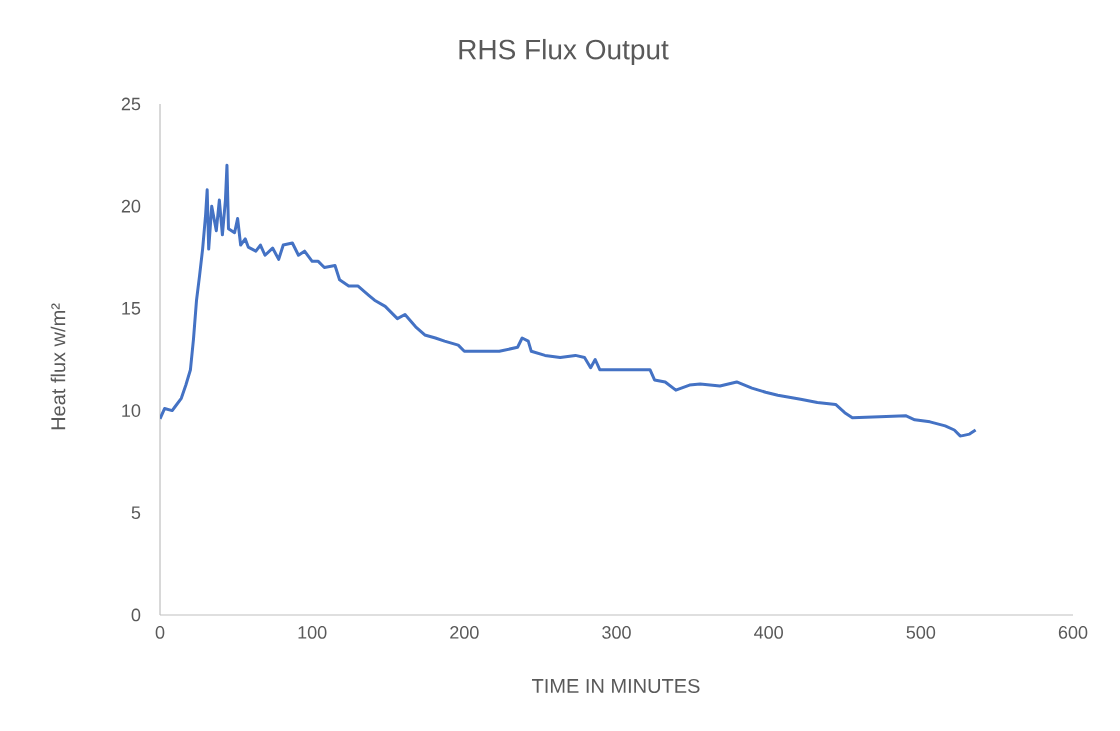  Describe the element at coordinates (464, 632) in the screenshot. I see `x-tick-label: 200` at that location.